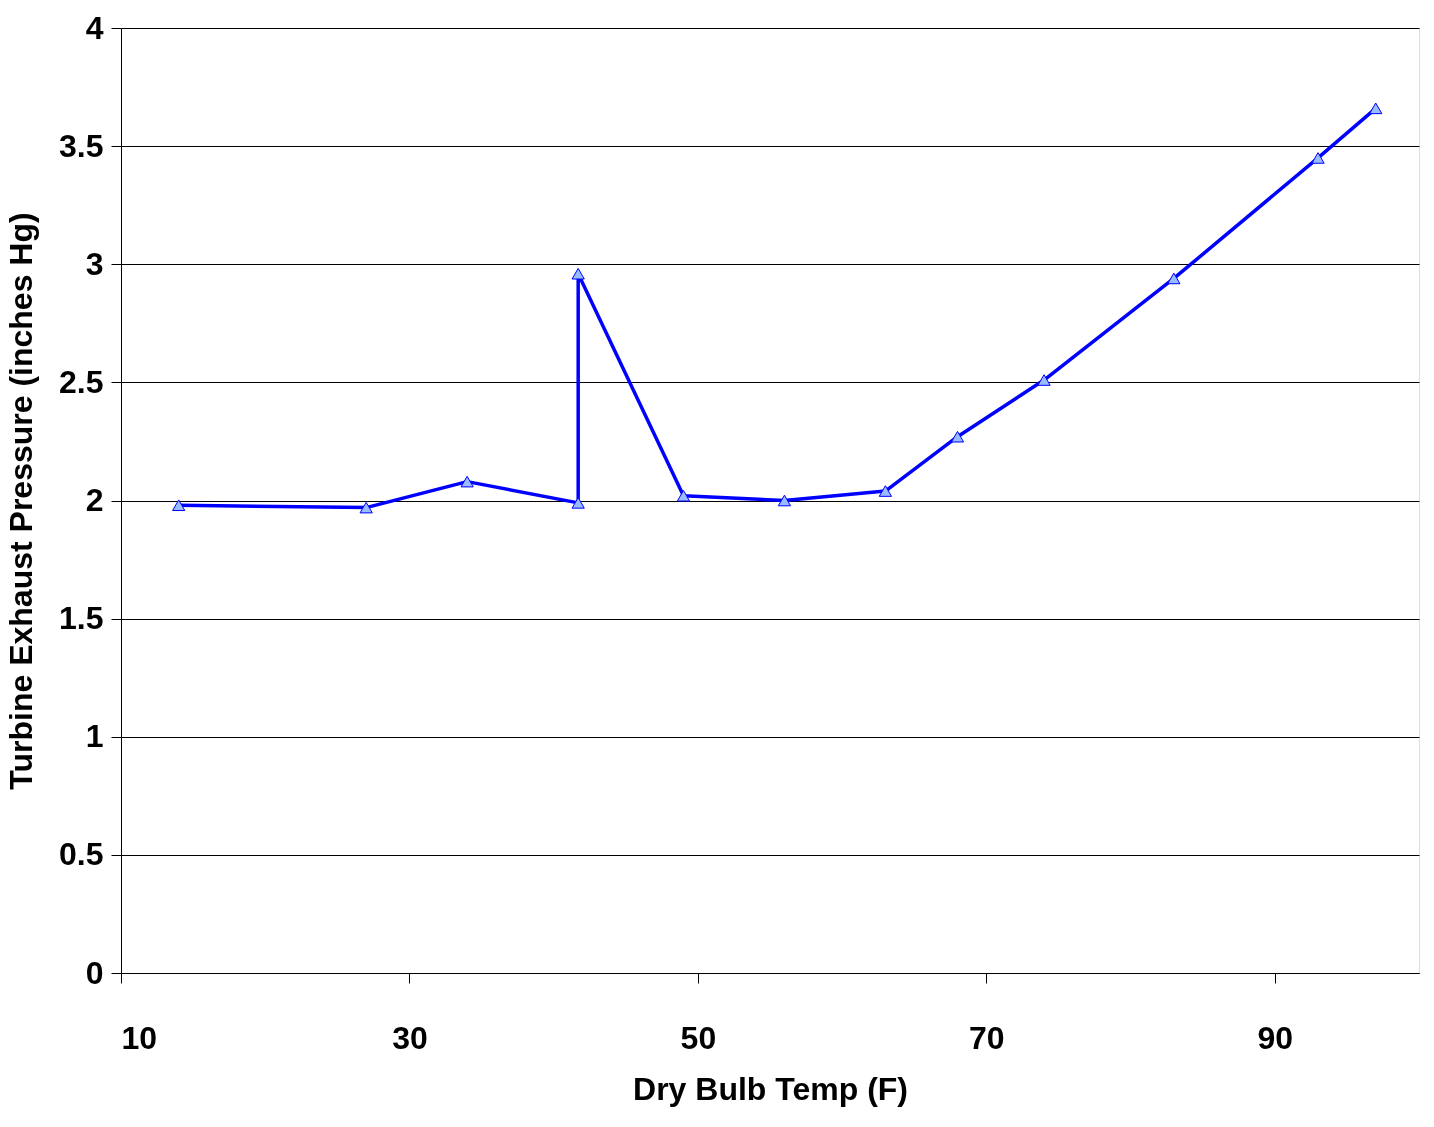 Image resolution: width=1434 pixels, height=1127 pixels. I want to click on y-tick-label: 0, so click(94, 972).